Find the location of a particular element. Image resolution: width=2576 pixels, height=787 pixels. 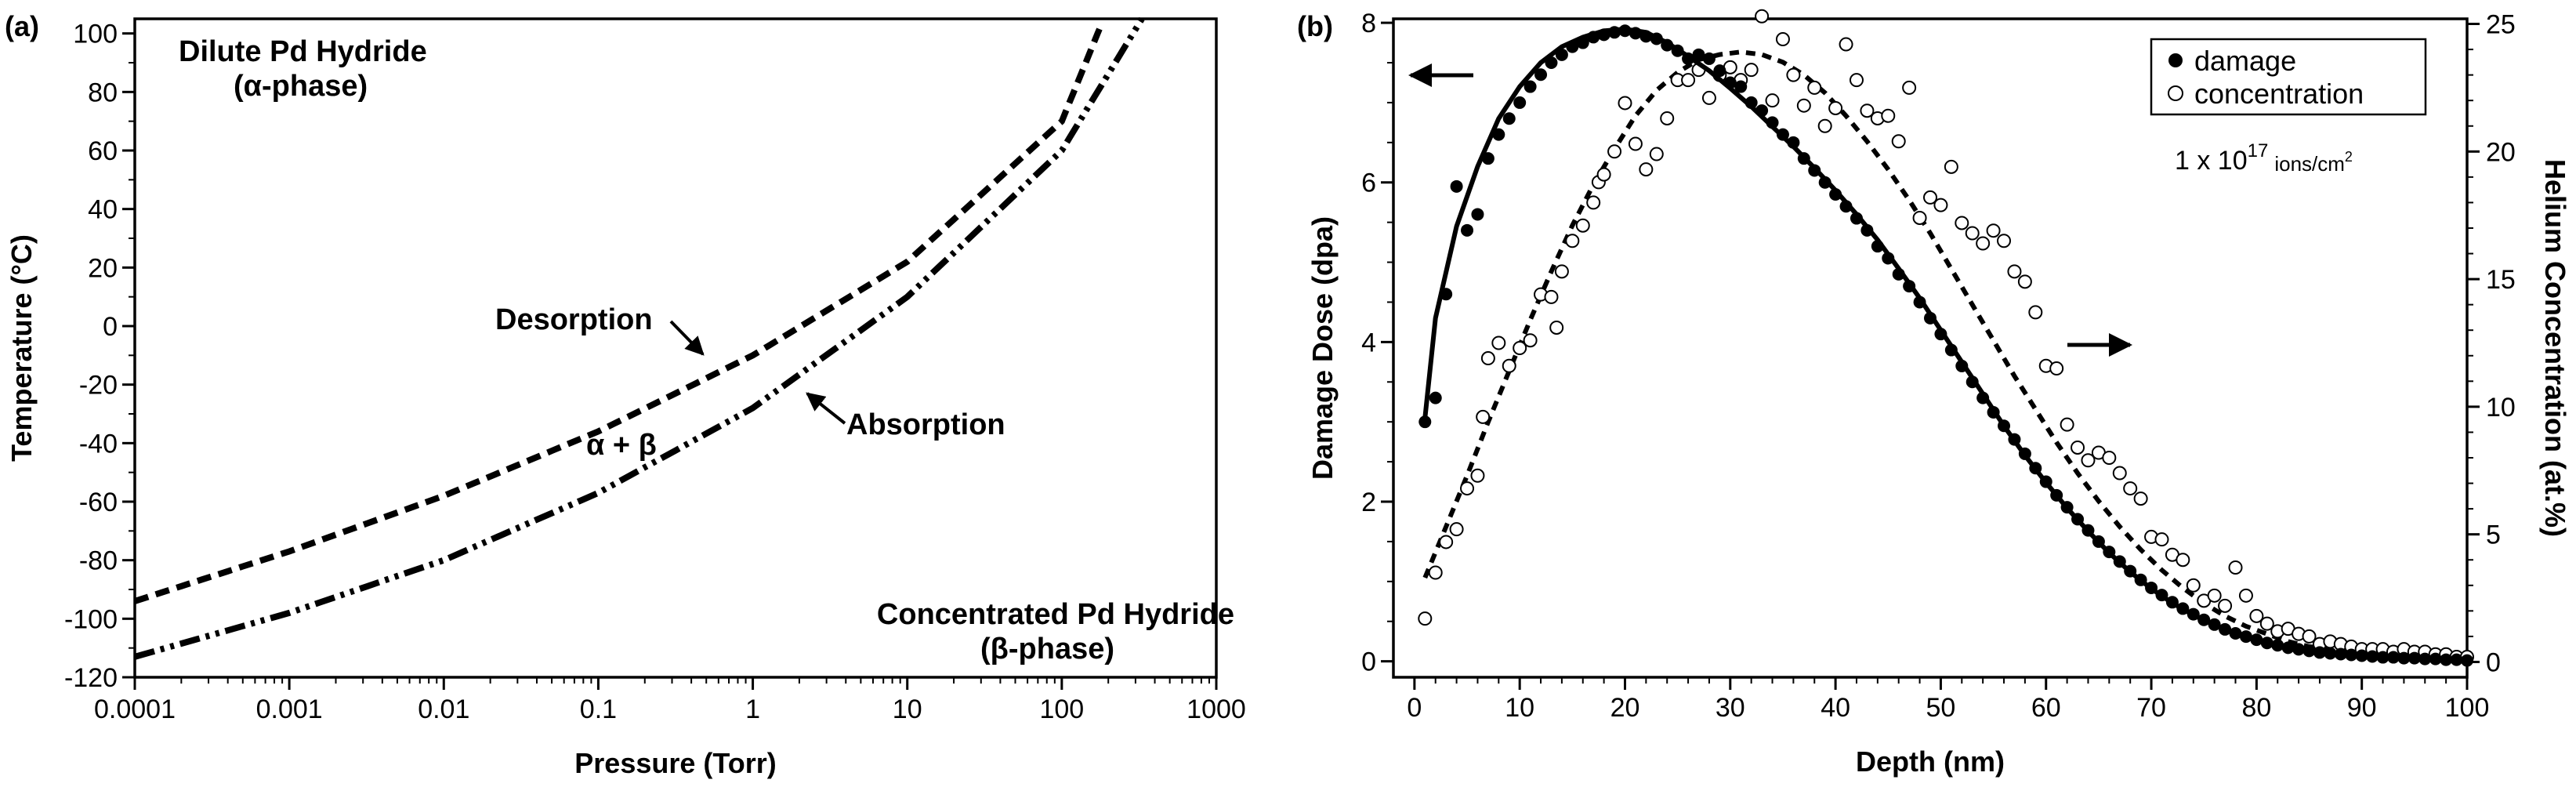

fluence-unit: ions/cm is located at coordinates (2309, 164).